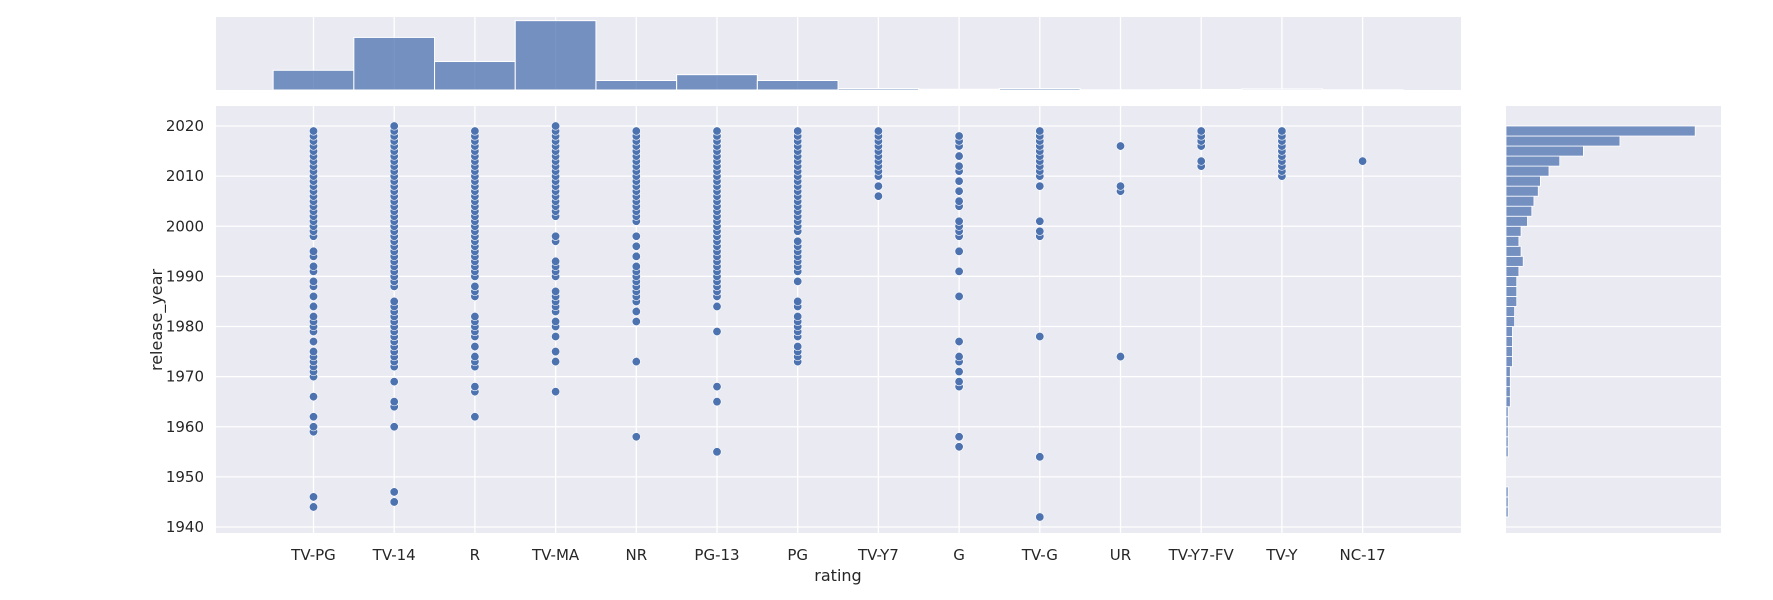 This screenshot has width=1773, height=600. I want to click on top-marginal-grid, so click(838, 53).